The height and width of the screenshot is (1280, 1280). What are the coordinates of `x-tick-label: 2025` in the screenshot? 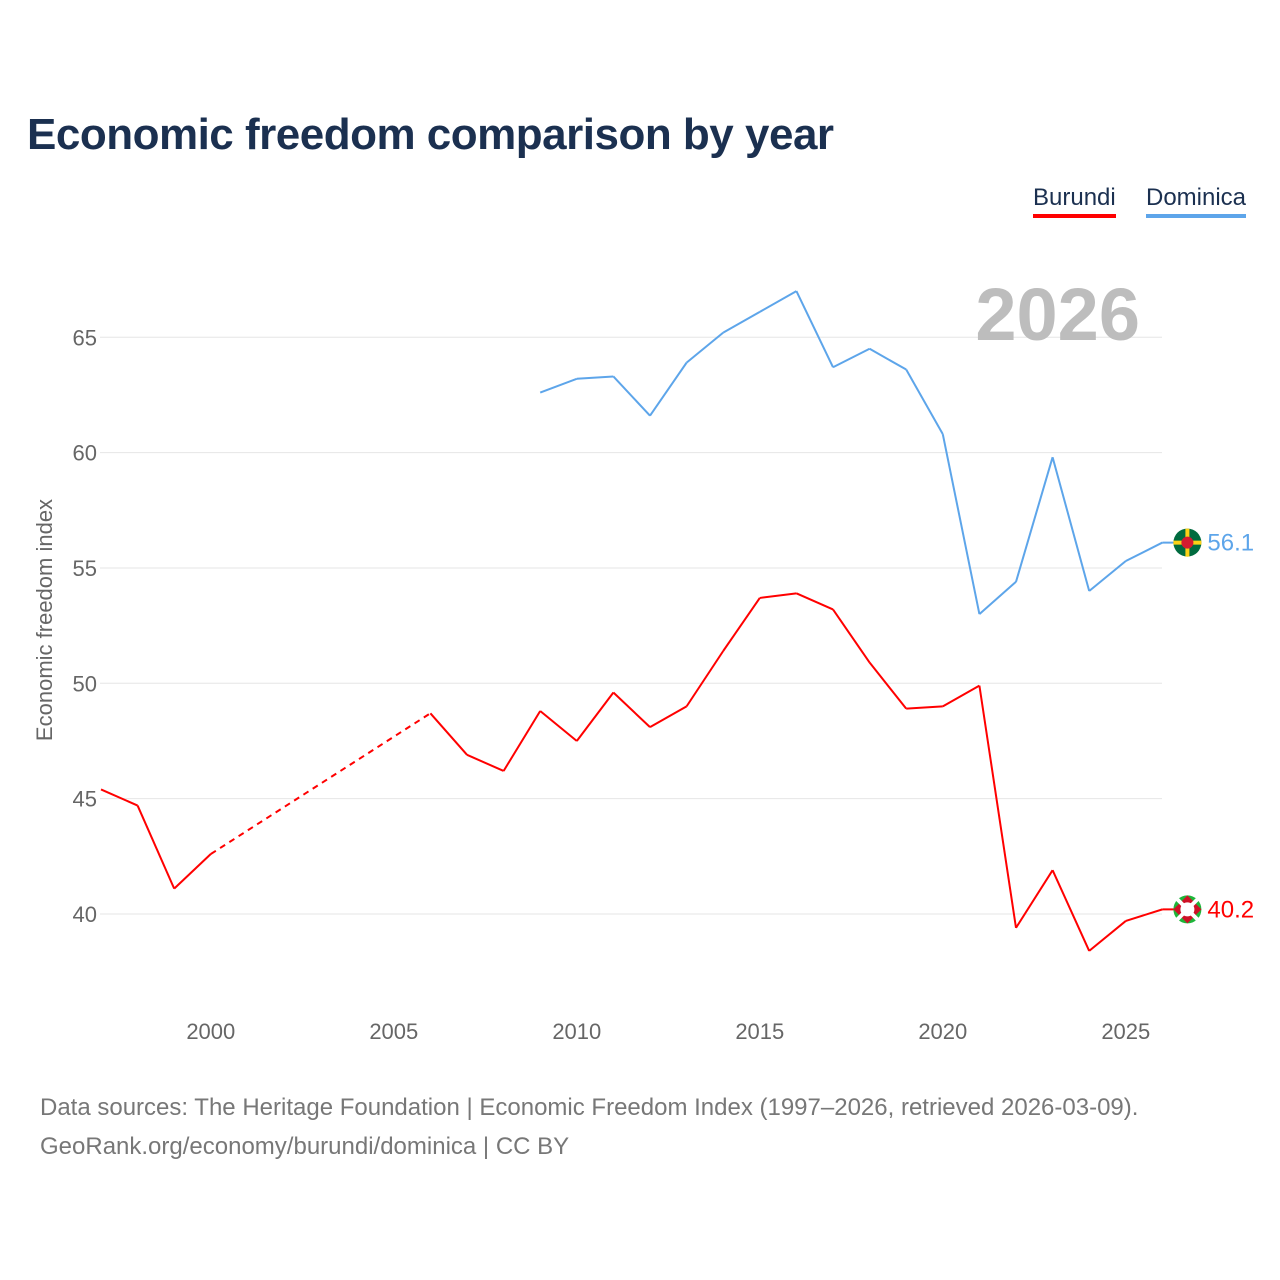 It's located at (1125, 1031).